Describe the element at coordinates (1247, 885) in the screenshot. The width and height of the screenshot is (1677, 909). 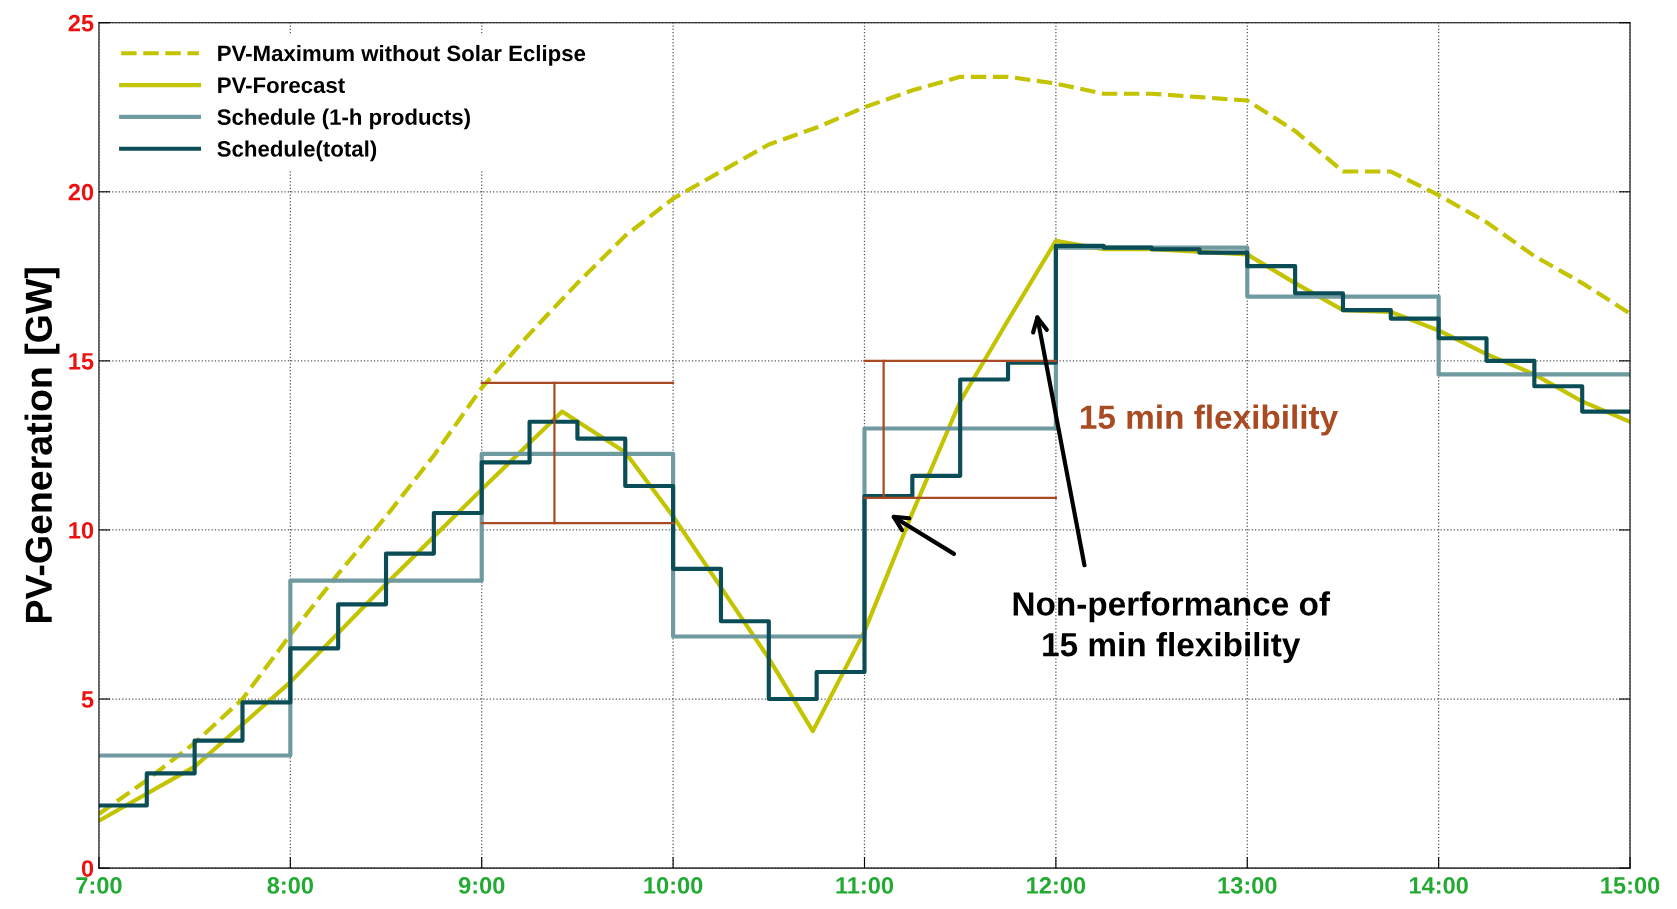
I see `x-tick-label: 13:00` at that location.